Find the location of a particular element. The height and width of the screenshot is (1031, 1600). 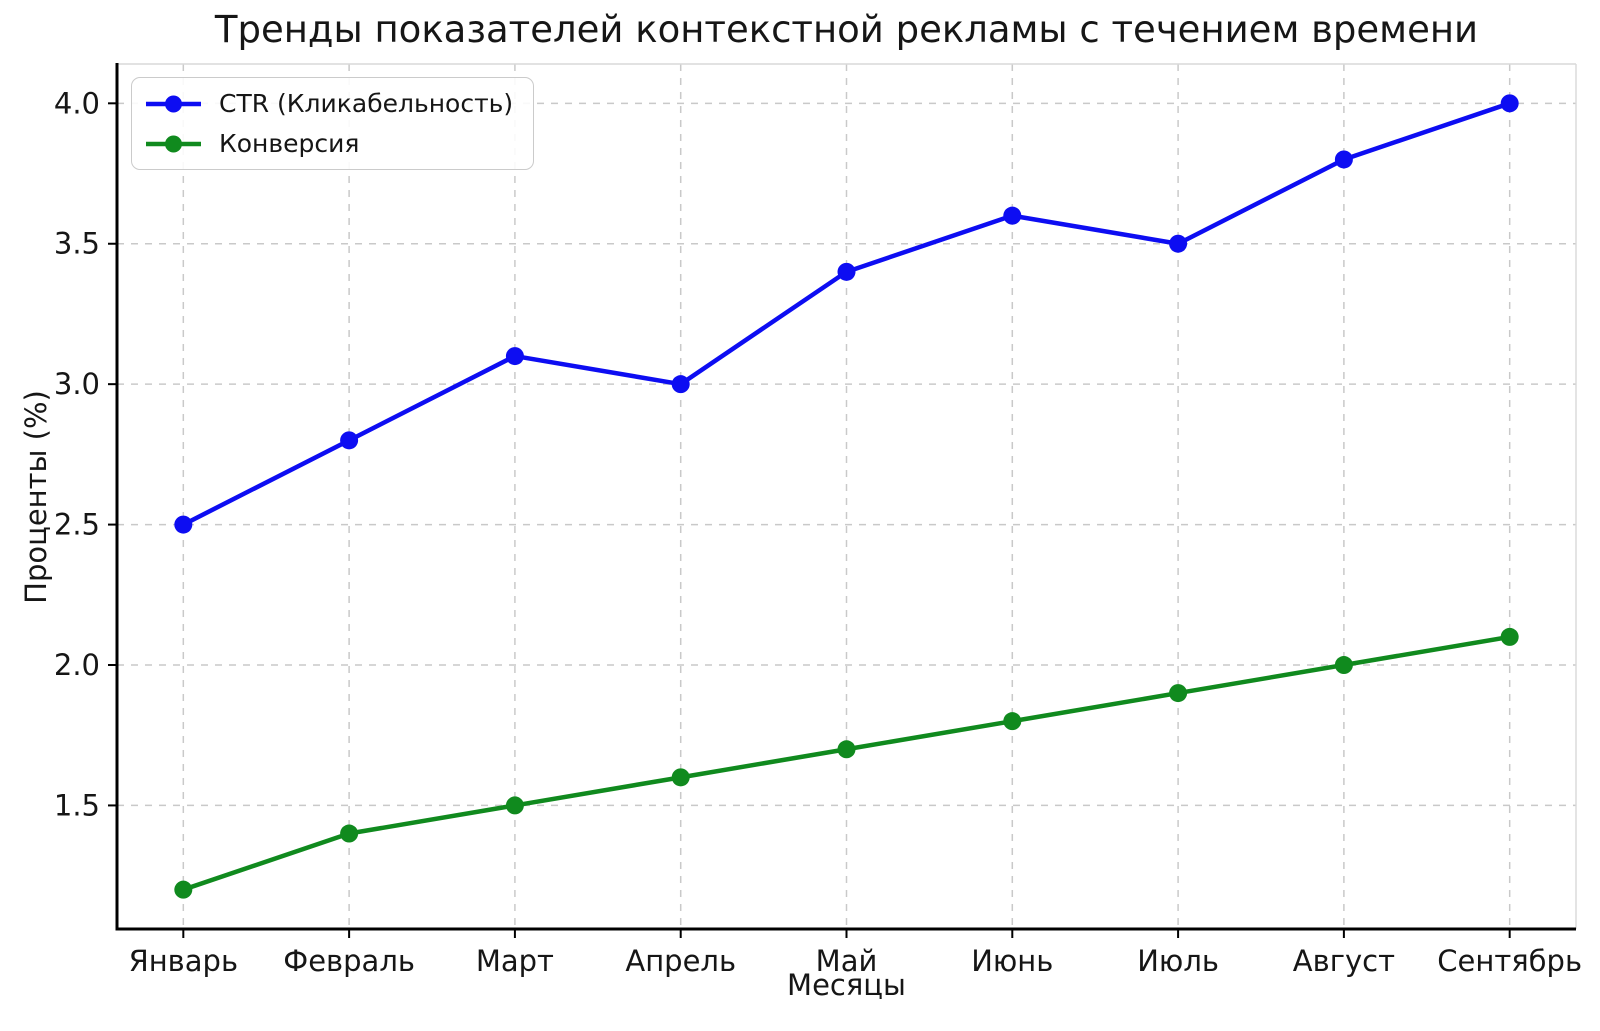

x-tick-label: Февраль is located at coordinates (349, 961).